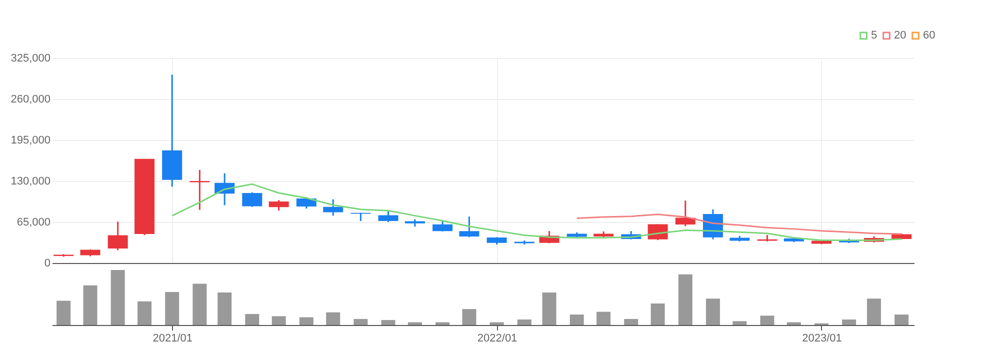  I want to click on y-tick-label: 0, so click(47, 264).